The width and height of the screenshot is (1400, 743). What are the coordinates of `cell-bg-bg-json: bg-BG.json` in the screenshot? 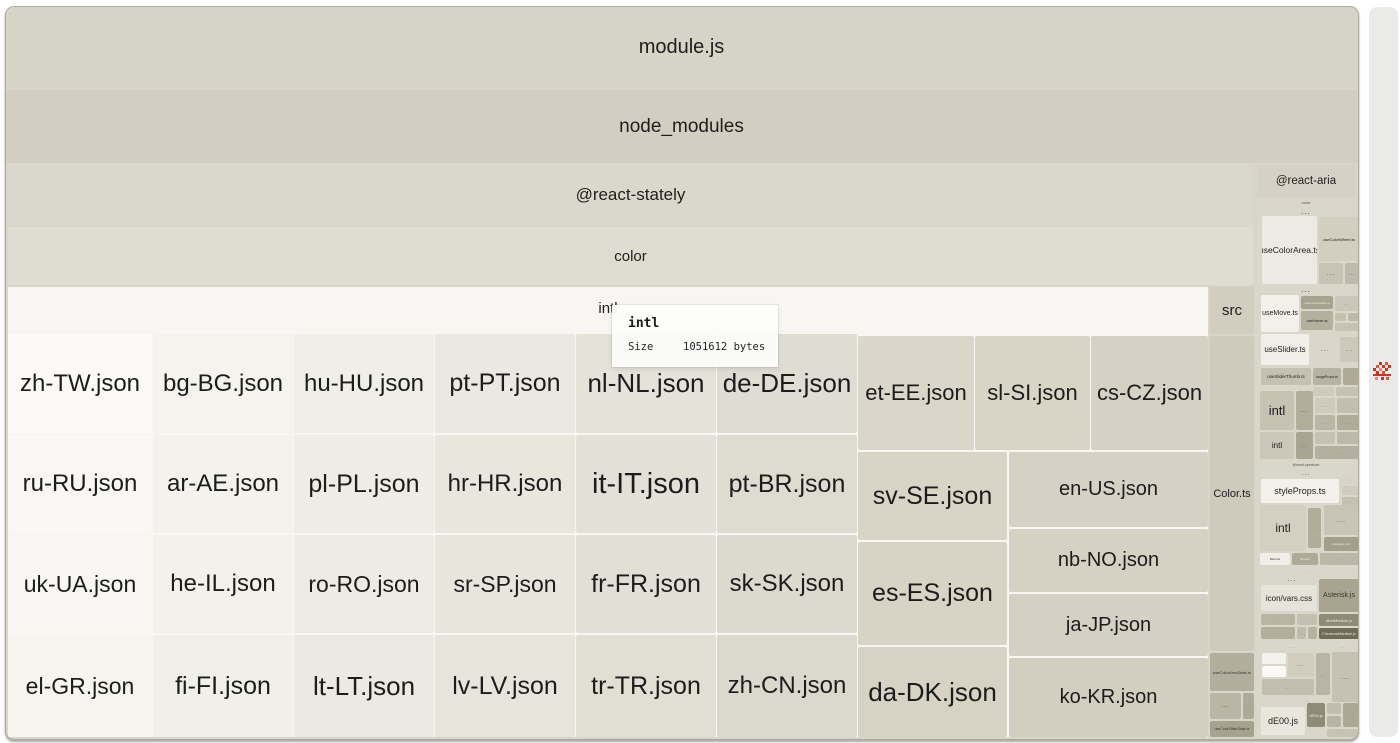 It's located at (223, 383).